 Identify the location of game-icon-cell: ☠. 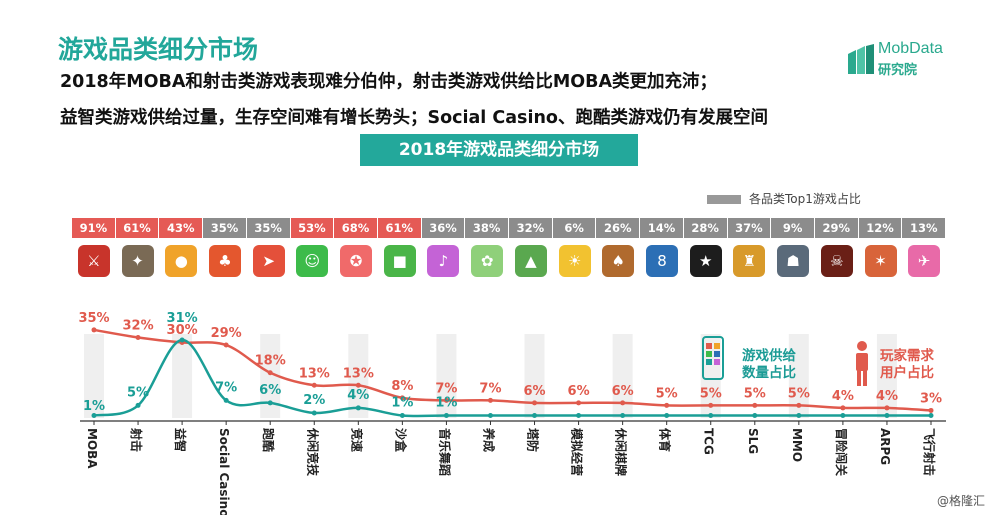
(837, 261).